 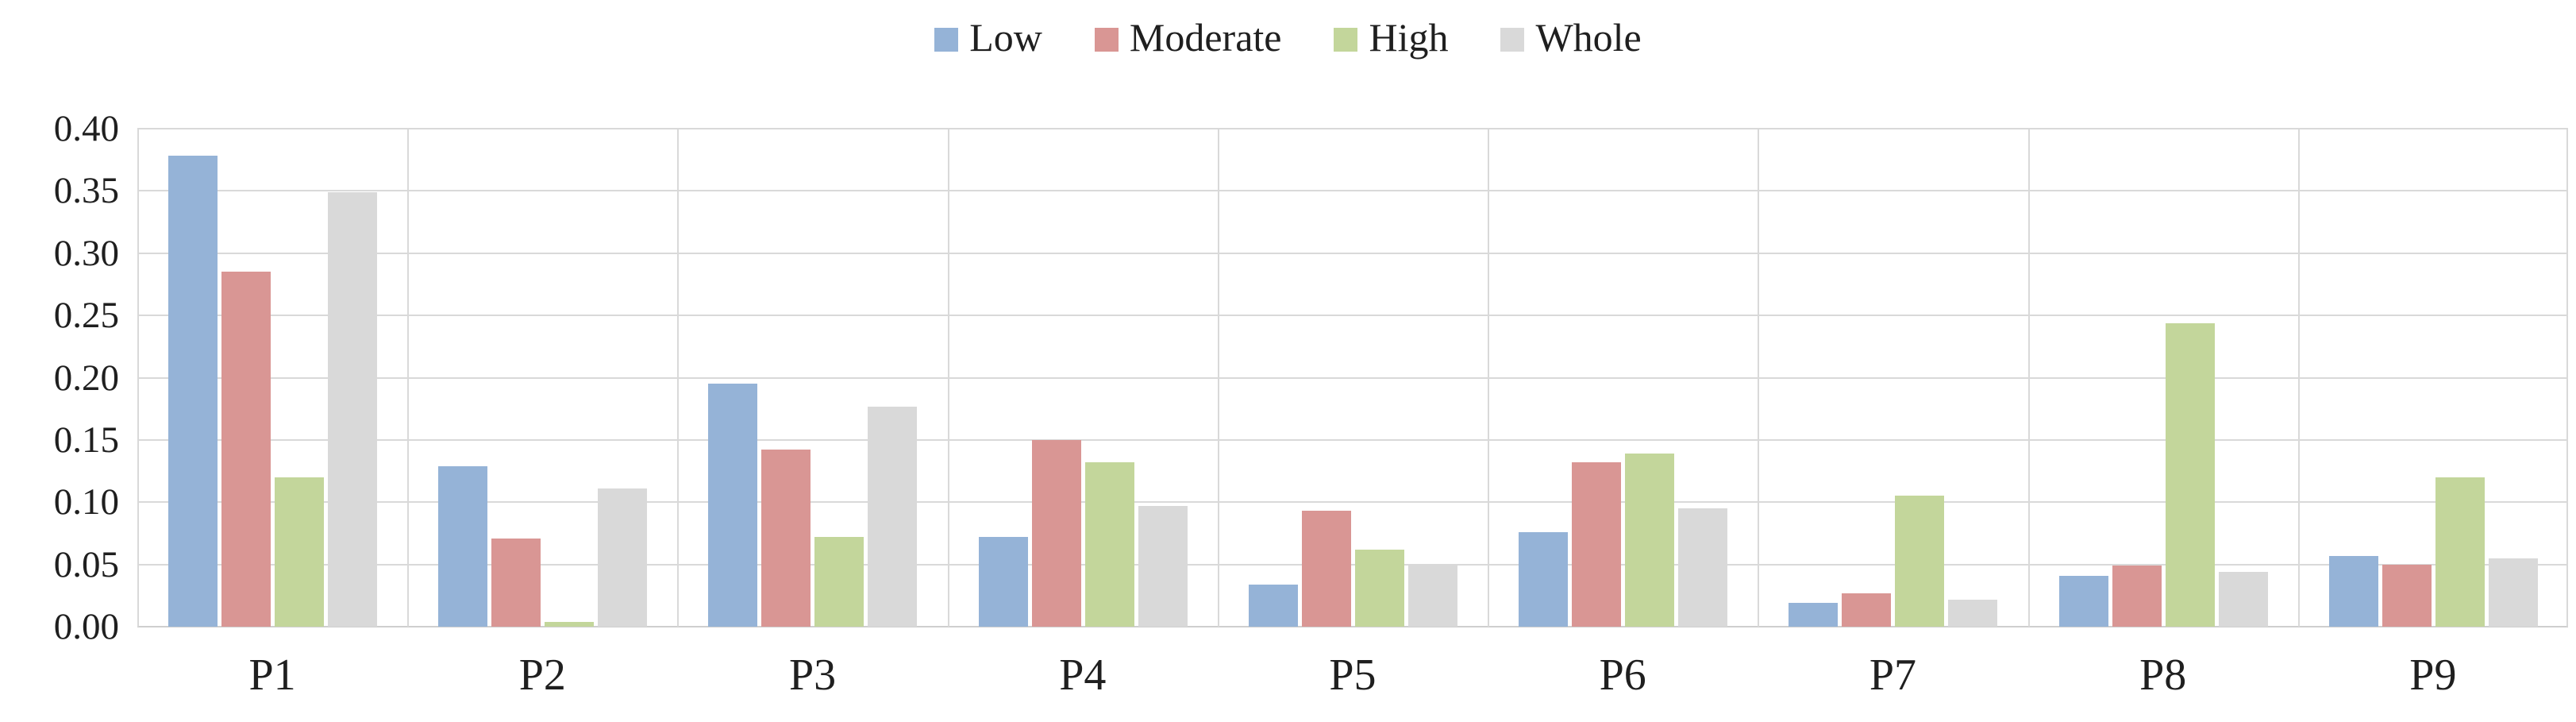 I want to click on bar-moderate-p3, so click(x=785, y=538).